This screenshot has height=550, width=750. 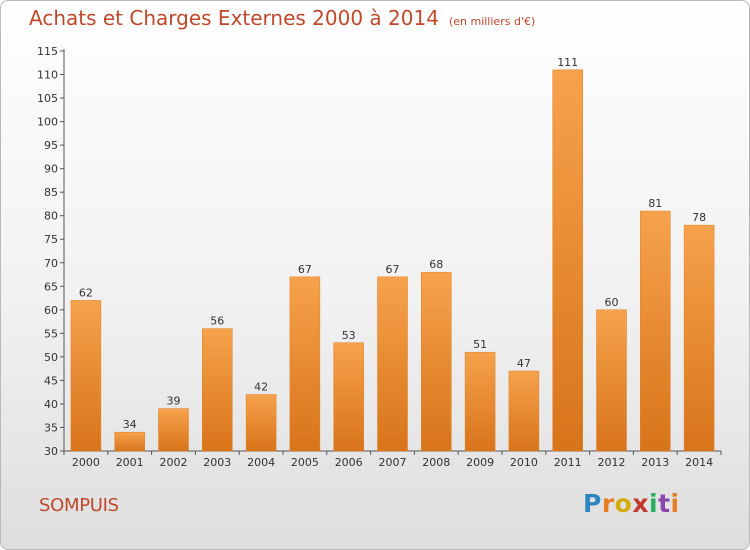 What do you see at coordinates (568, 462) in the screenshot?
I see `x-tick-label: 2011` at bounding box center [568, 462].